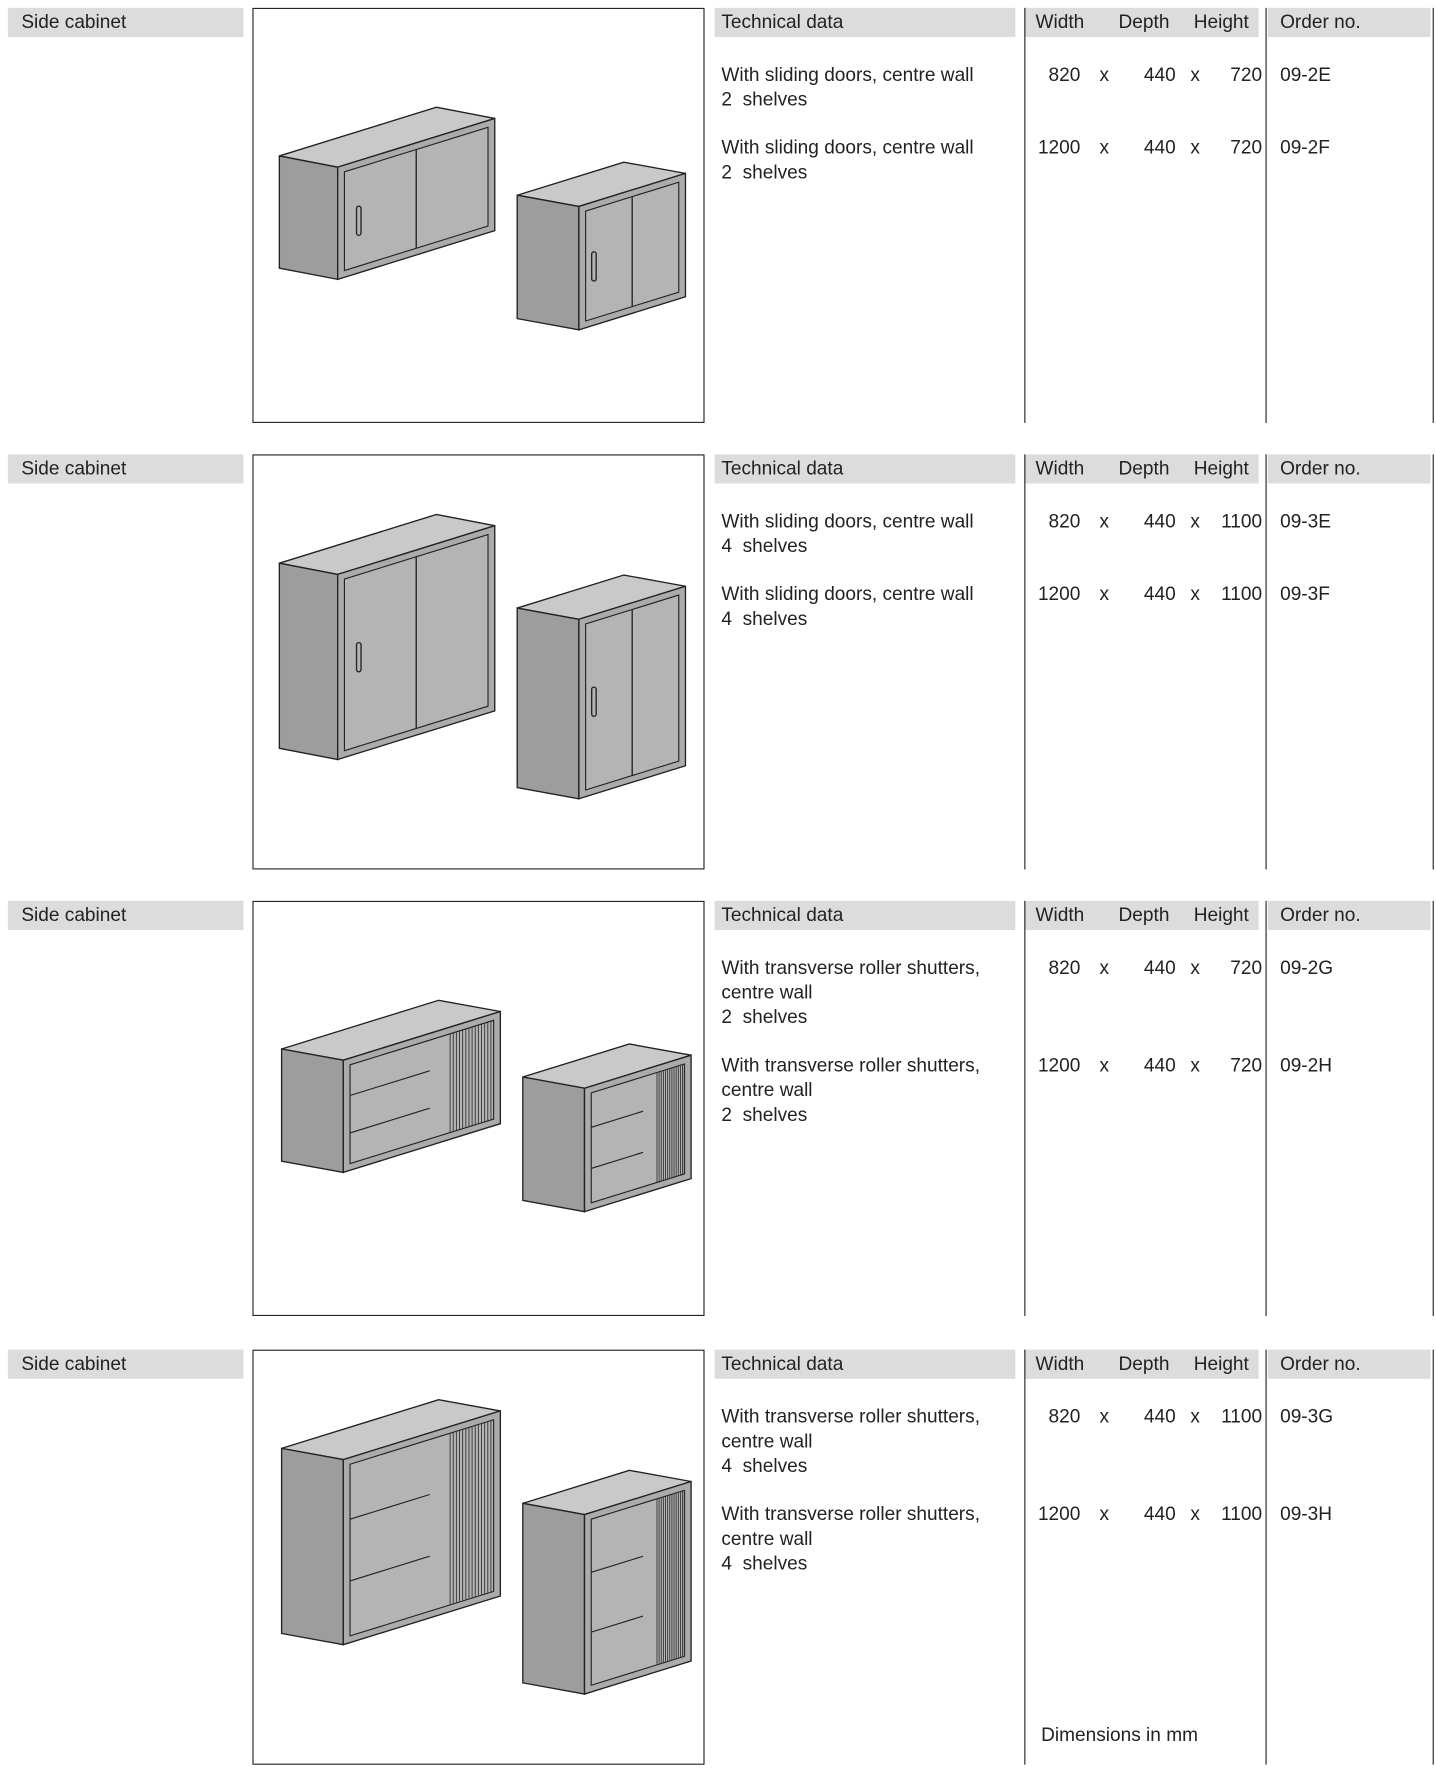 The height and width of the screenshot is (1769, 1436). I want to click on header-height: Height, so click(1221, 1364).